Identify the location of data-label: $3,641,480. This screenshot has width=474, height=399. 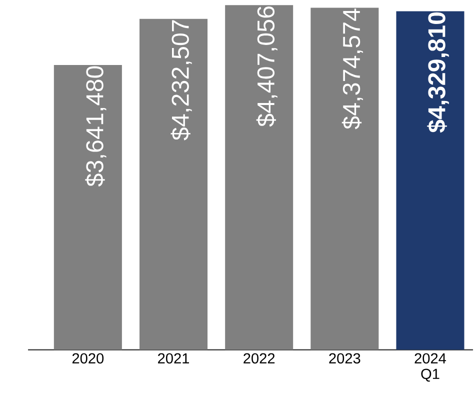
(95, 126).